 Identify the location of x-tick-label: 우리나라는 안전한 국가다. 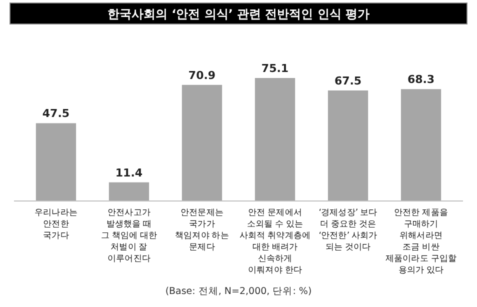
(56, 224).